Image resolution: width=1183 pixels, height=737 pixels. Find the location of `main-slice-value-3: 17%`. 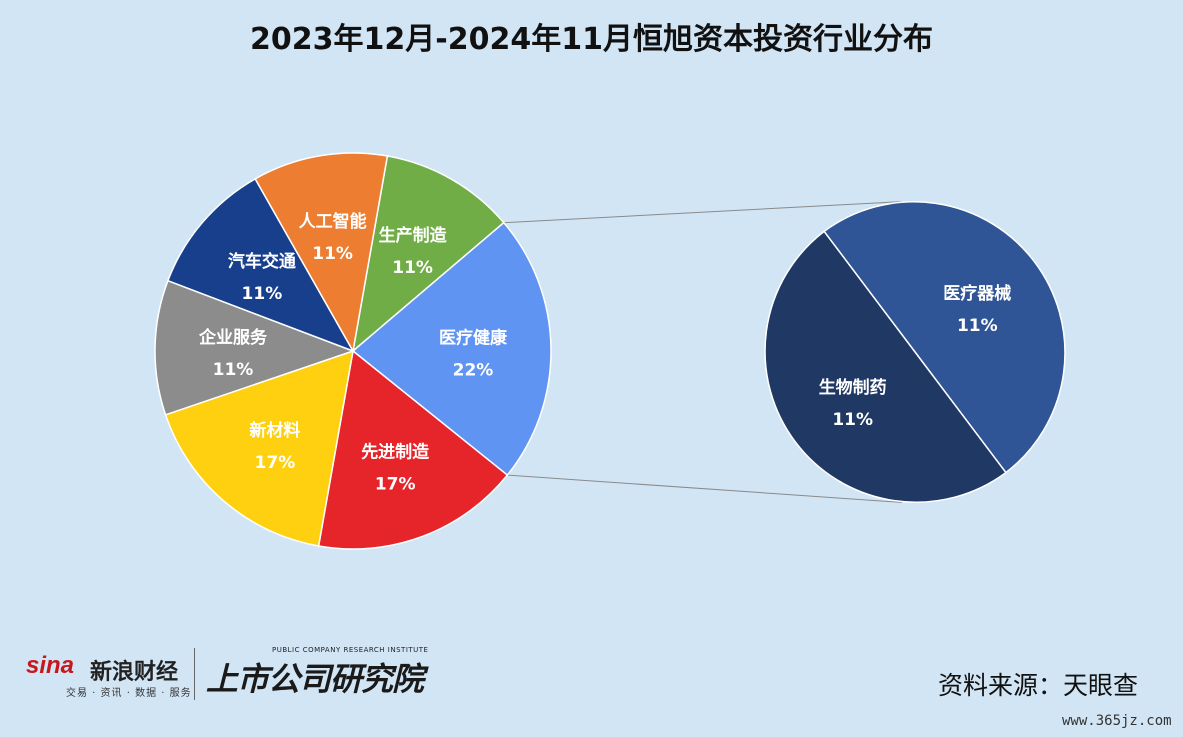

main-slice-value-3: 17% is located at coordinates (275, 463).